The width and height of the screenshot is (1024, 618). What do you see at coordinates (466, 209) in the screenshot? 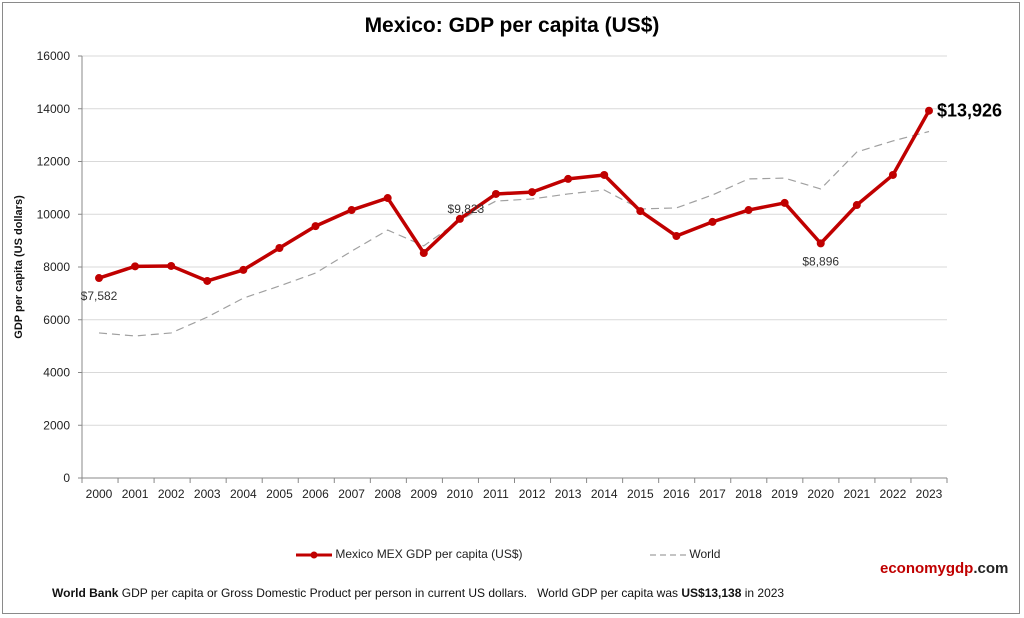
I see `data-label: $9,823` at bounding box center [466, 209].